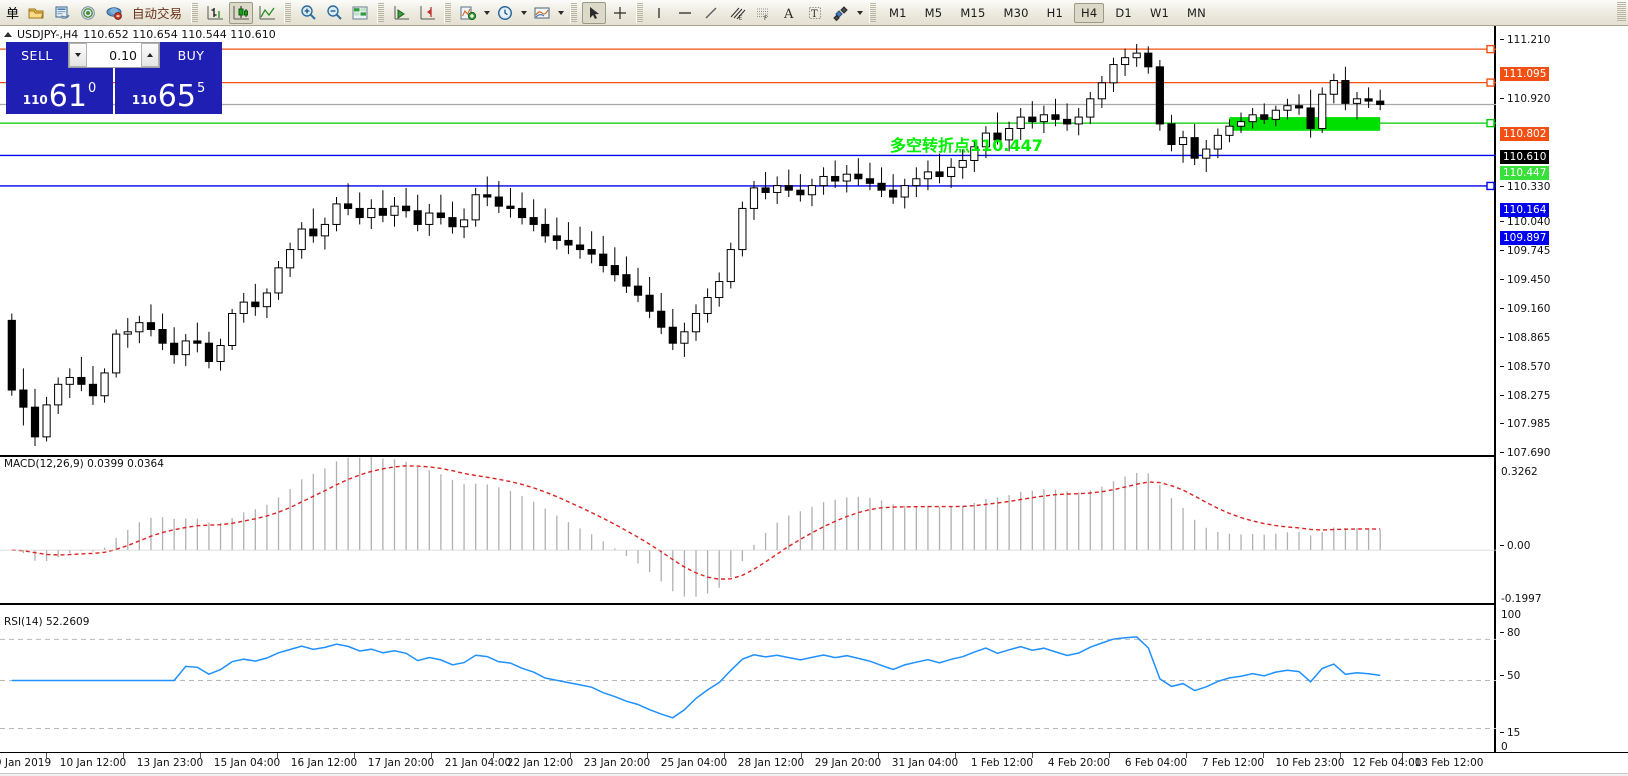 Image resolution: width=1628 pixels, height=776 pixels. Describe the element at coordinates (62, 13) in the screenshot. I see `terminal-icon` at that location.